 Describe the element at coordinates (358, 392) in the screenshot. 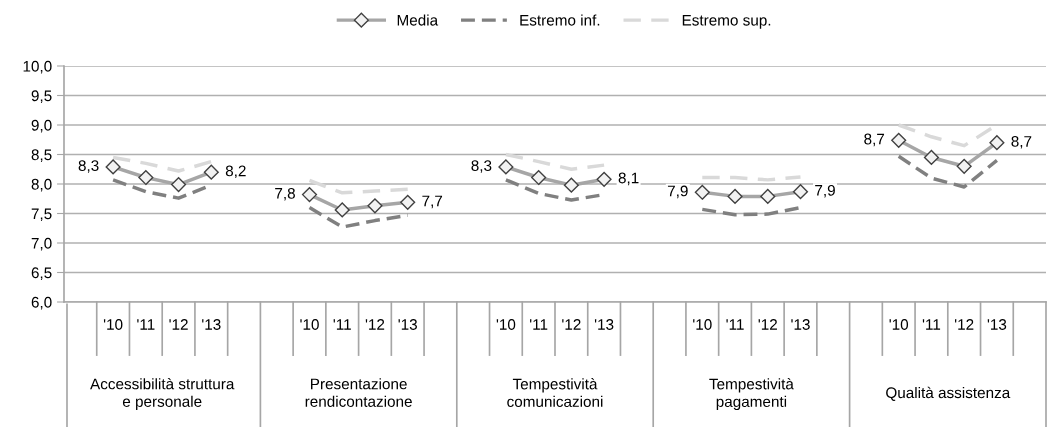

I see `text: Presentazione rendicontazione` at that location.